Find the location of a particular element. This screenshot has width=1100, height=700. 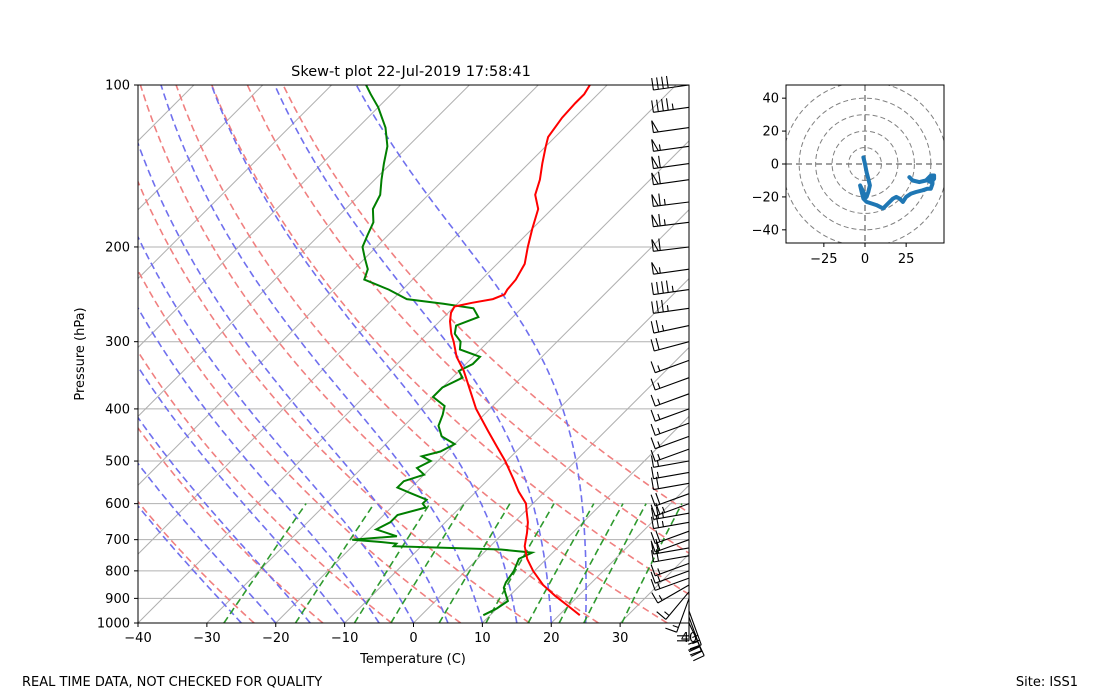

hodograph: −25 0 25 40 20 0 −20 −40 is located at coordinates (848, 175).